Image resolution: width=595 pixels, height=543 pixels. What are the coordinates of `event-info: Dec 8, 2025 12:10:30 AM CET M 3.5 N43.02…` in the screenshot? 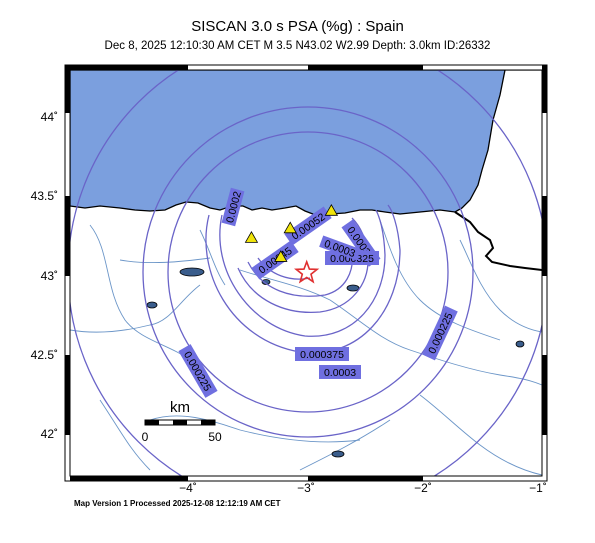 It's located at (297, 46).